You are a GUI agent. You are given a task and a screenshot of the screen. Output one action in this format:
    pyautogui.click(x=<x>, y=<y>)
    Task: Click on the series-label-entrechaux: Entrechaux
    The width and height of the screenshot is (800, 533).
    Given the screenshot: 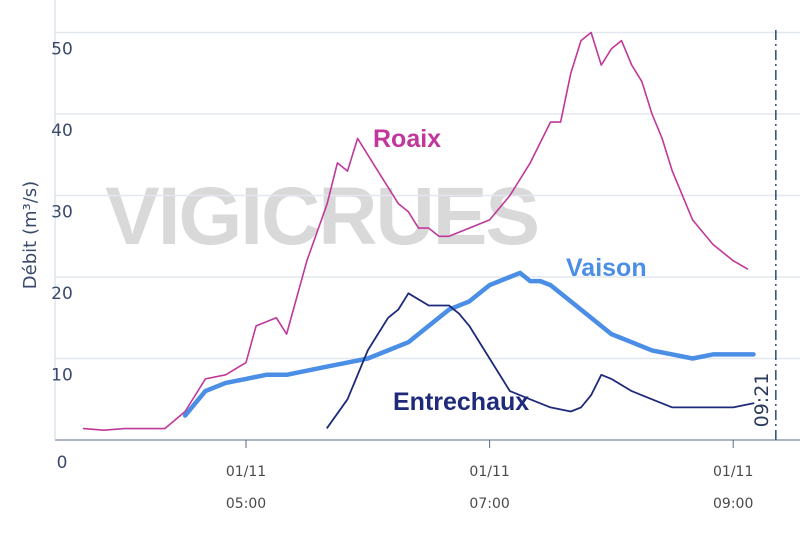 What is the action you would take?
    pyautogui.click(x=461, y=402)
    